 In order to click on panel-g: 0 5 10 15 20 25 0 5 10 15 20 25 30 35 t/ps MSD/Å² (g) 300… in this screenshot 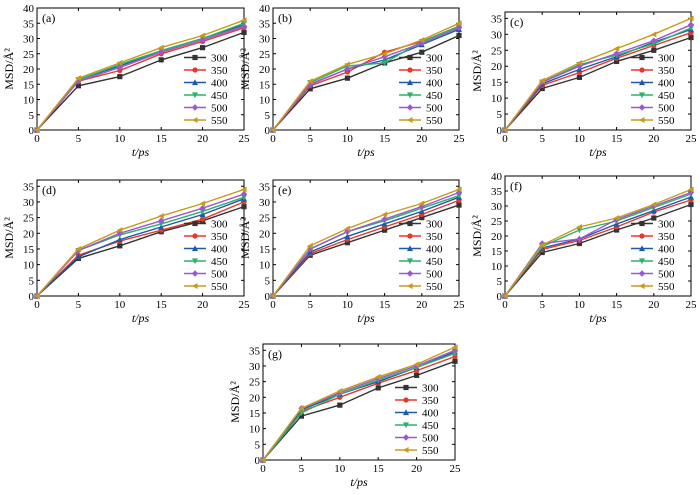, I will do `click(344, 416)`.